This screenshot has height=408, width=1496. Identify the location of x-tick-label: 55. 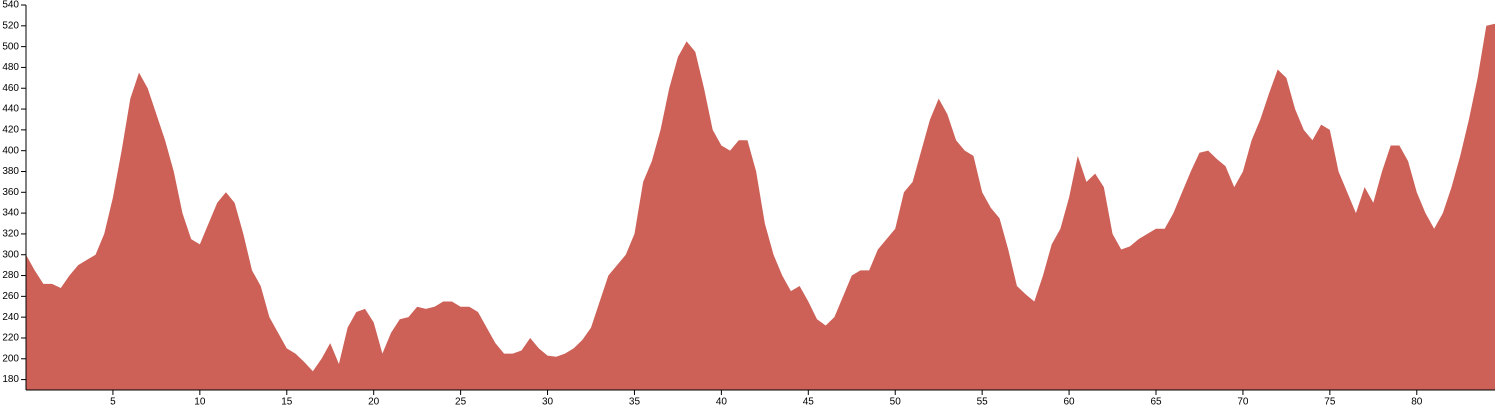
(983, 402).